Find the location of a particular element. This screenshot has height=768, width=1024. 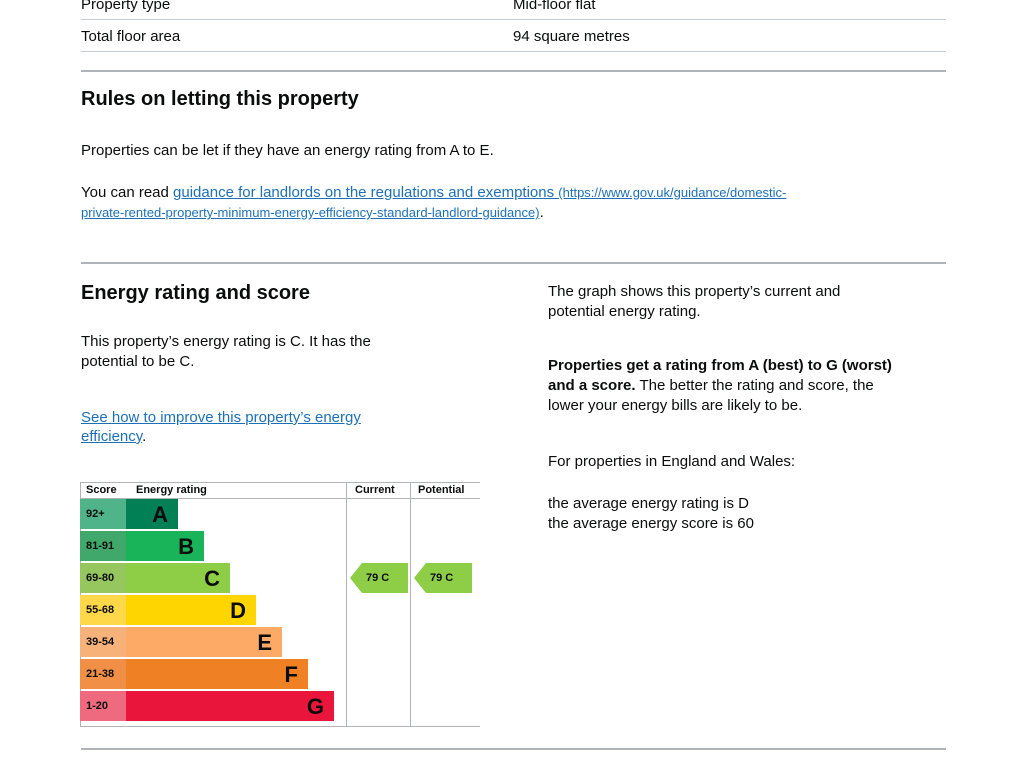

letting-heading: Rules on letting this property is located at coordinates (220, 99).